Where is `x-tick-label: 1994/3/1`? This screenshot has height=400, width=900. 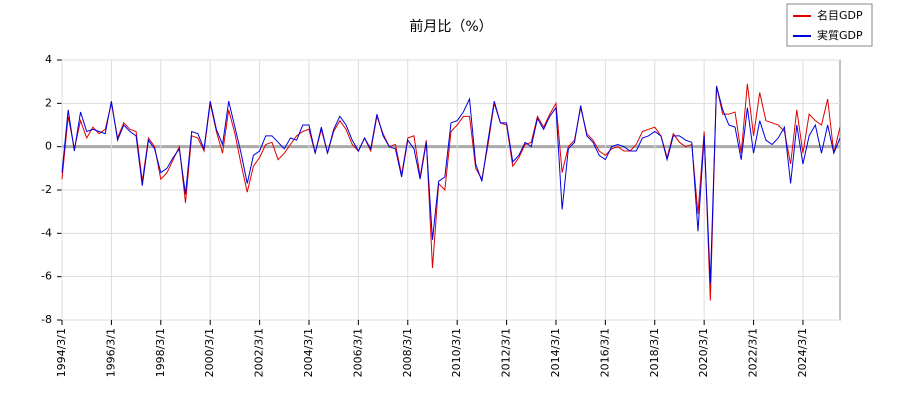 x-tick-label: 1994/3/1 is located at coordinates (61, 352).